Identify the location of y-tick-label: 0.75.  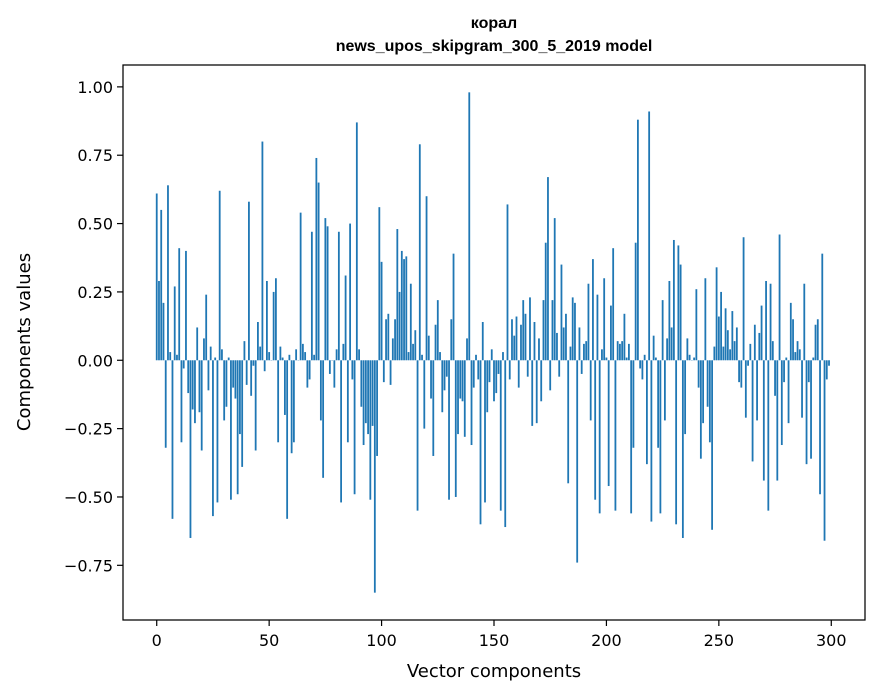
(95, 155).